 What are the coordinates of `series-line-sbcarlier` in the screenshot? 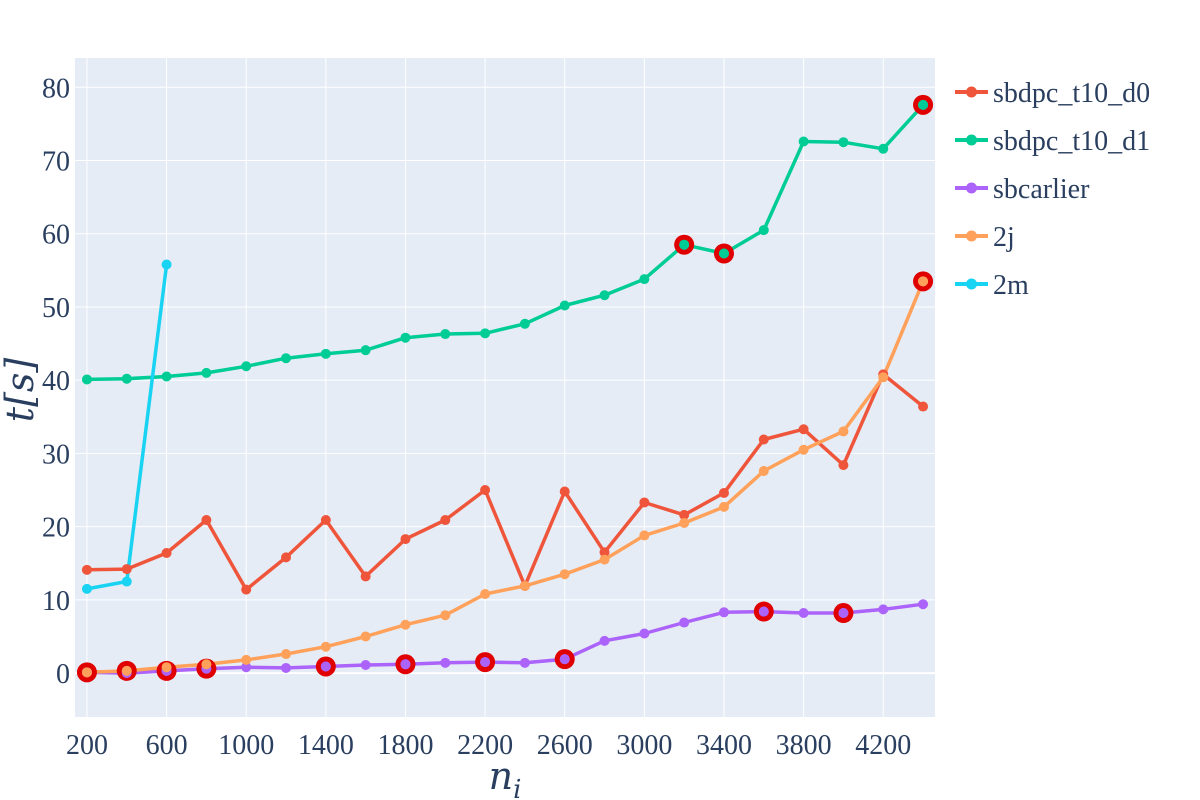 It's located at (505, 638).